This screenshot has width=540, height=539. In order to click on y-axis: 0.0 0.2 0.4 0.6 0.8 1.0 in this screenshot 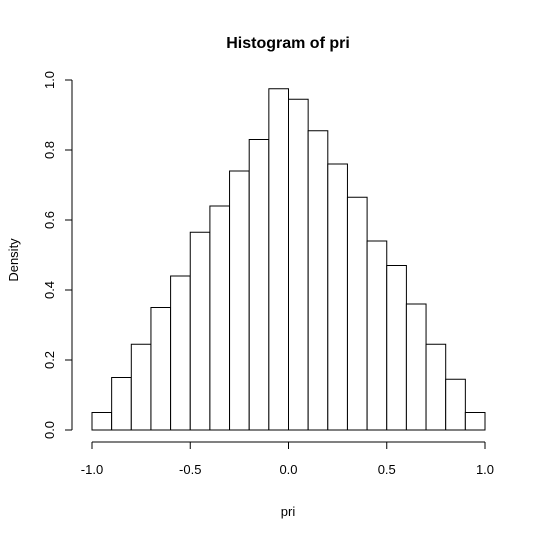, I will do `click(57, 255)`.